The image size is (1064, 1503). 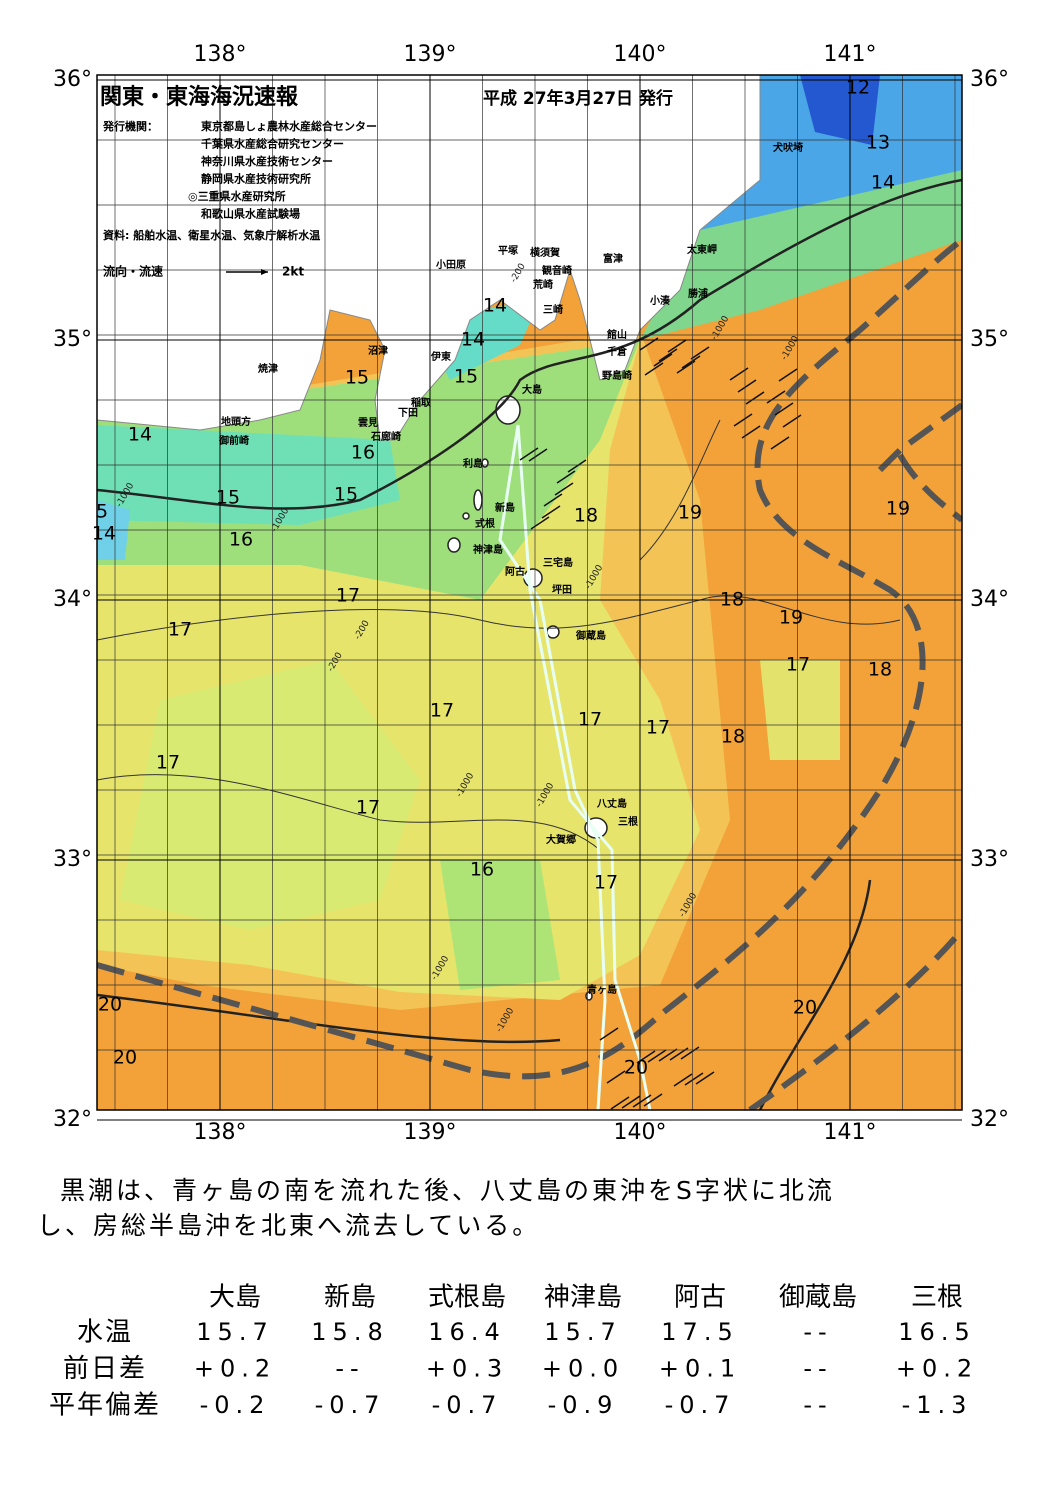 What do you see at coordinates (505, 507) in the screenshot?
I see `place-name: 新島` at bounding box center [505, 507].